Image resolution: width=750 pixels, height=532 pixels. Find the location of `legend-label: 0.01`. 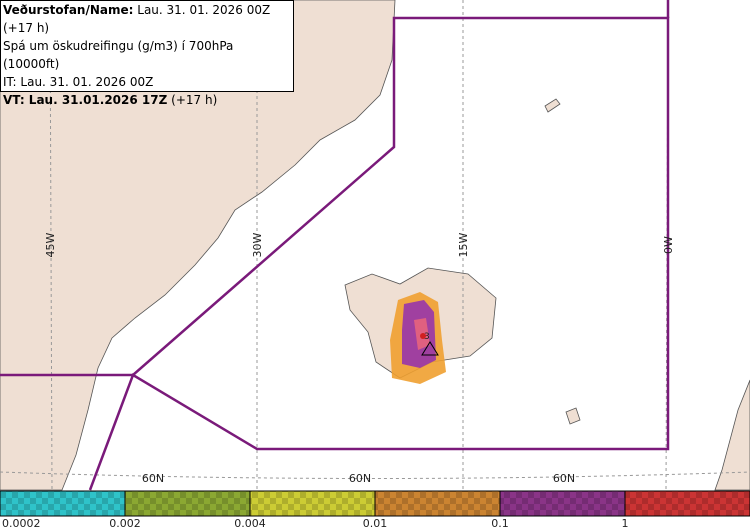

legend-label: 0.01 is located at coordinates (375, 523).